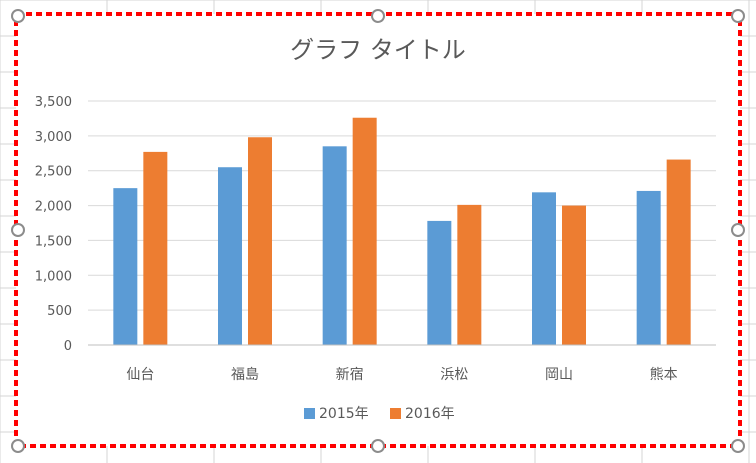 The height and width of the screenshot is (463, 756). Describe the element at coordinates (379, 414) in the screenshot. I see `legend: 2015年 2016年` at that location.